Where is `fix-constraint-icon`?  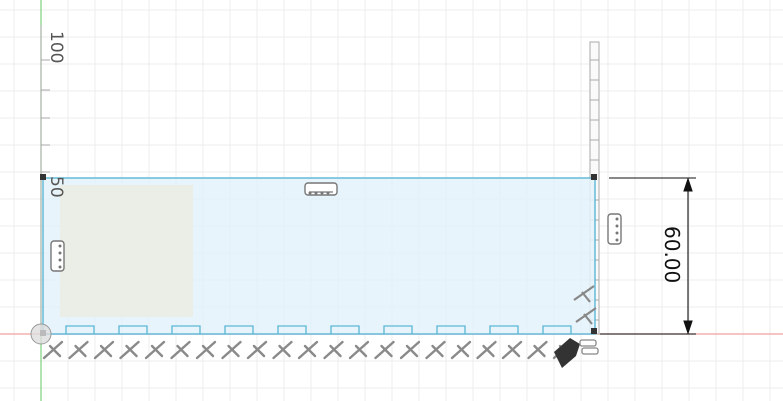
fix-constraint-icon is located at coordinates (576, 353).